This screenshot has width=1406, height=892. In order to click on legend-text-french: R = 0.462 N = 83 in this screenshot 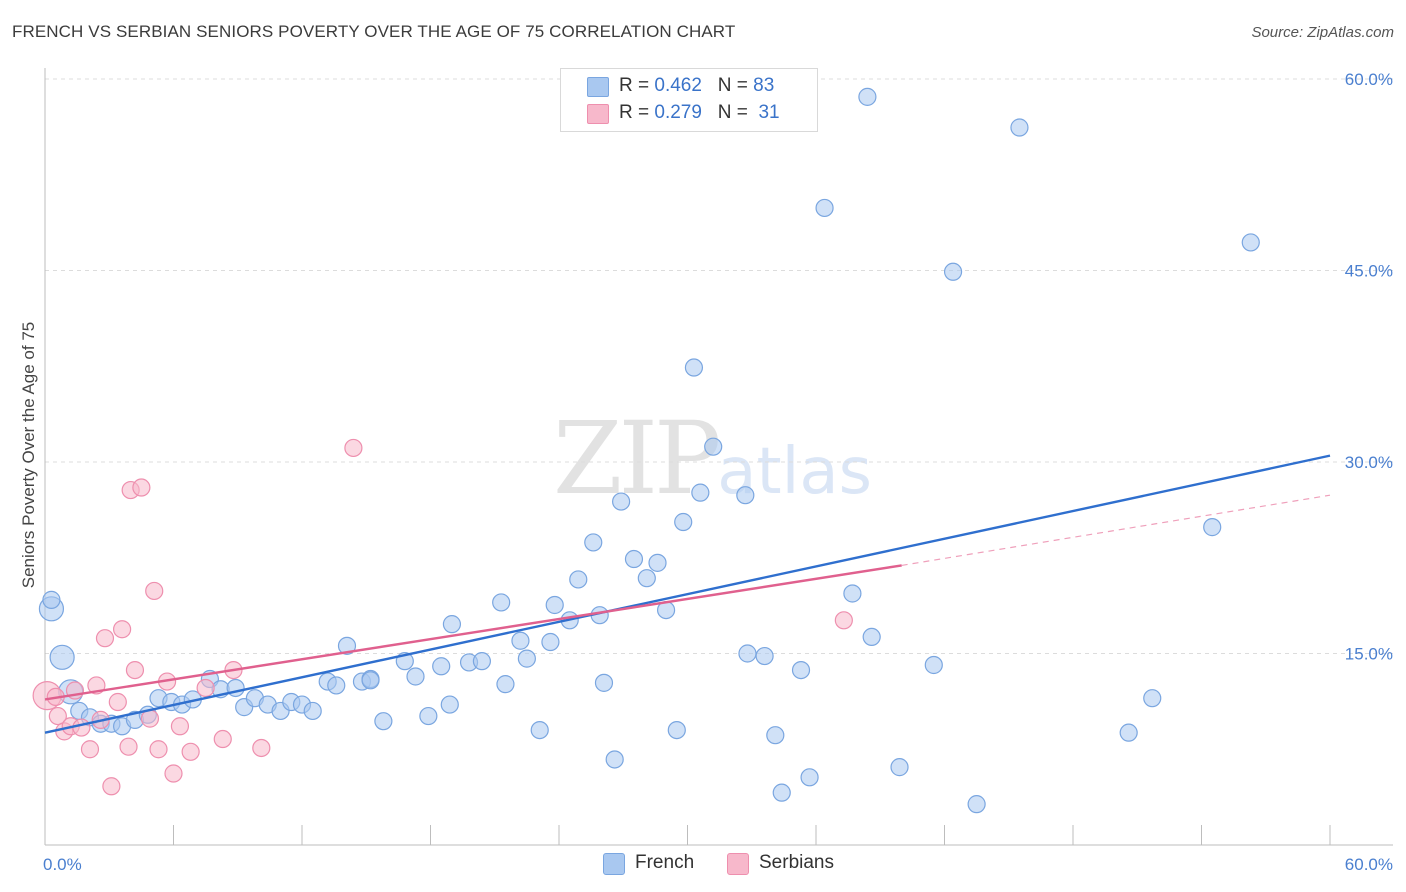, I will do `click(697, 85)`.